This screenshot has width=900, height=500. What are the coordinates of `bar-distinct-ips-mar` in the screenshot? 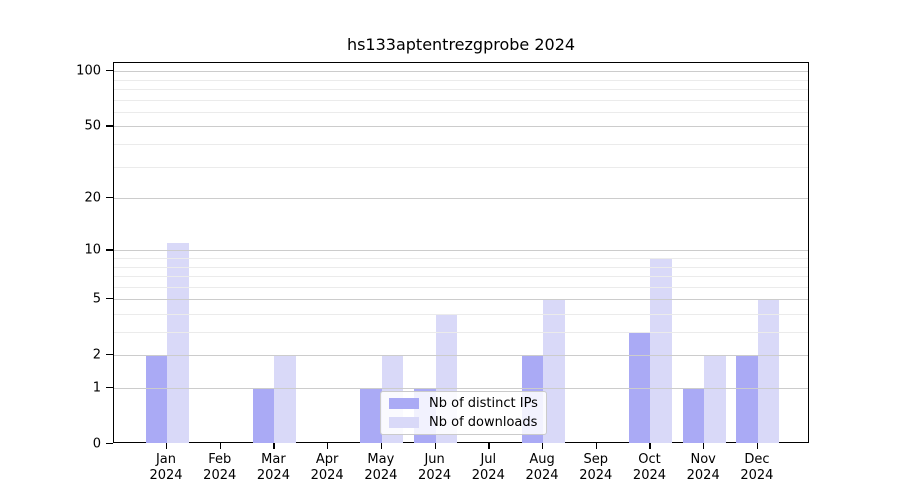 It's located at (263, 415).